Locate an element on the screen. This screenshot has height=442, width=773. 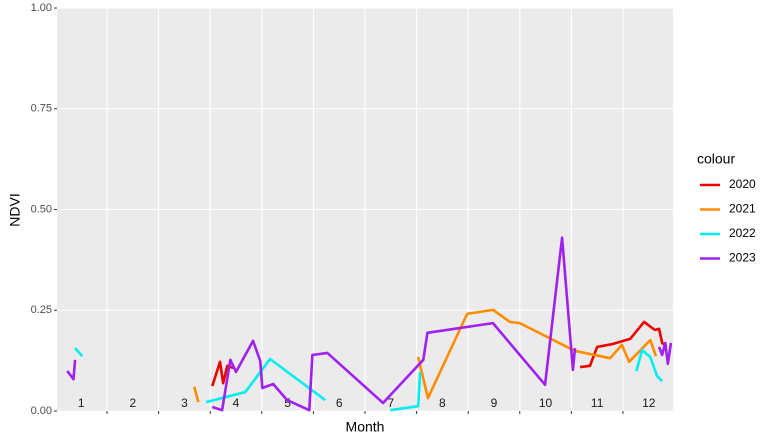
month-label: 5 is located at coordinates (287, 403).